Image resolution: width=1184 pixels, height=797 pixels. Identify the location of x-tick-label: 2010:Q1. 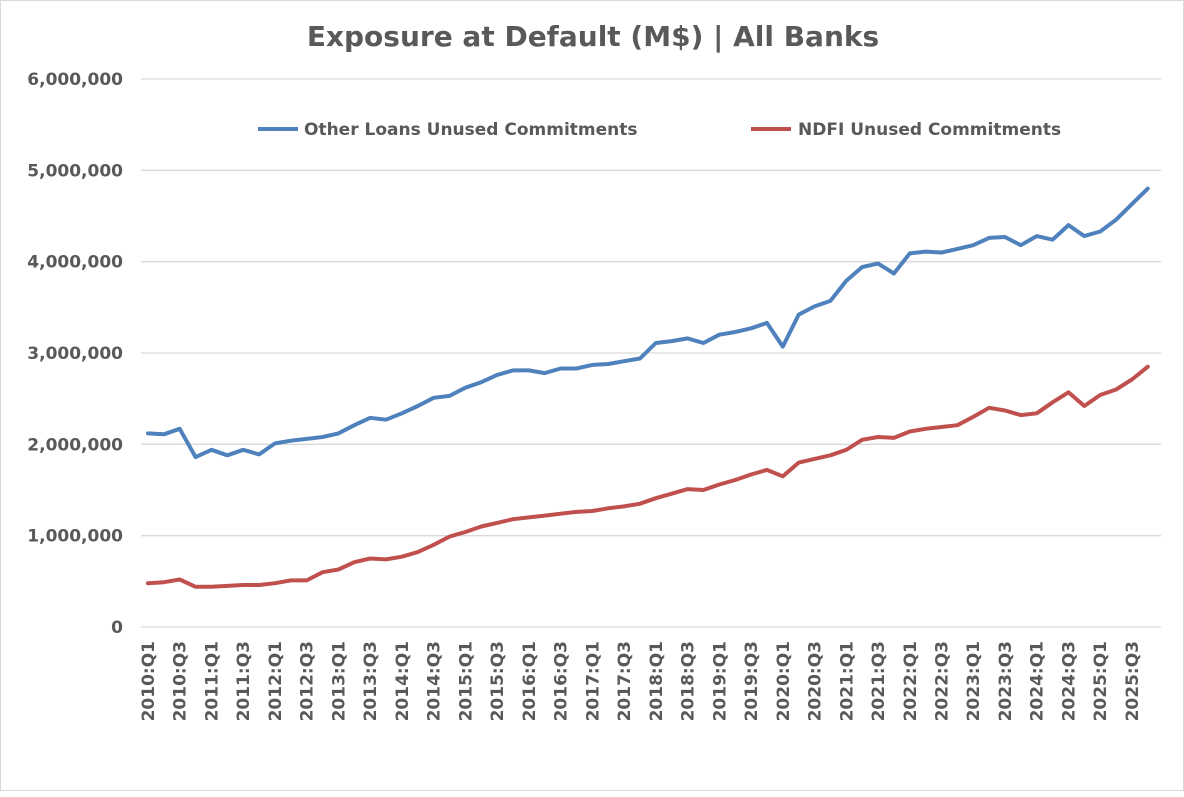
(149, 681).